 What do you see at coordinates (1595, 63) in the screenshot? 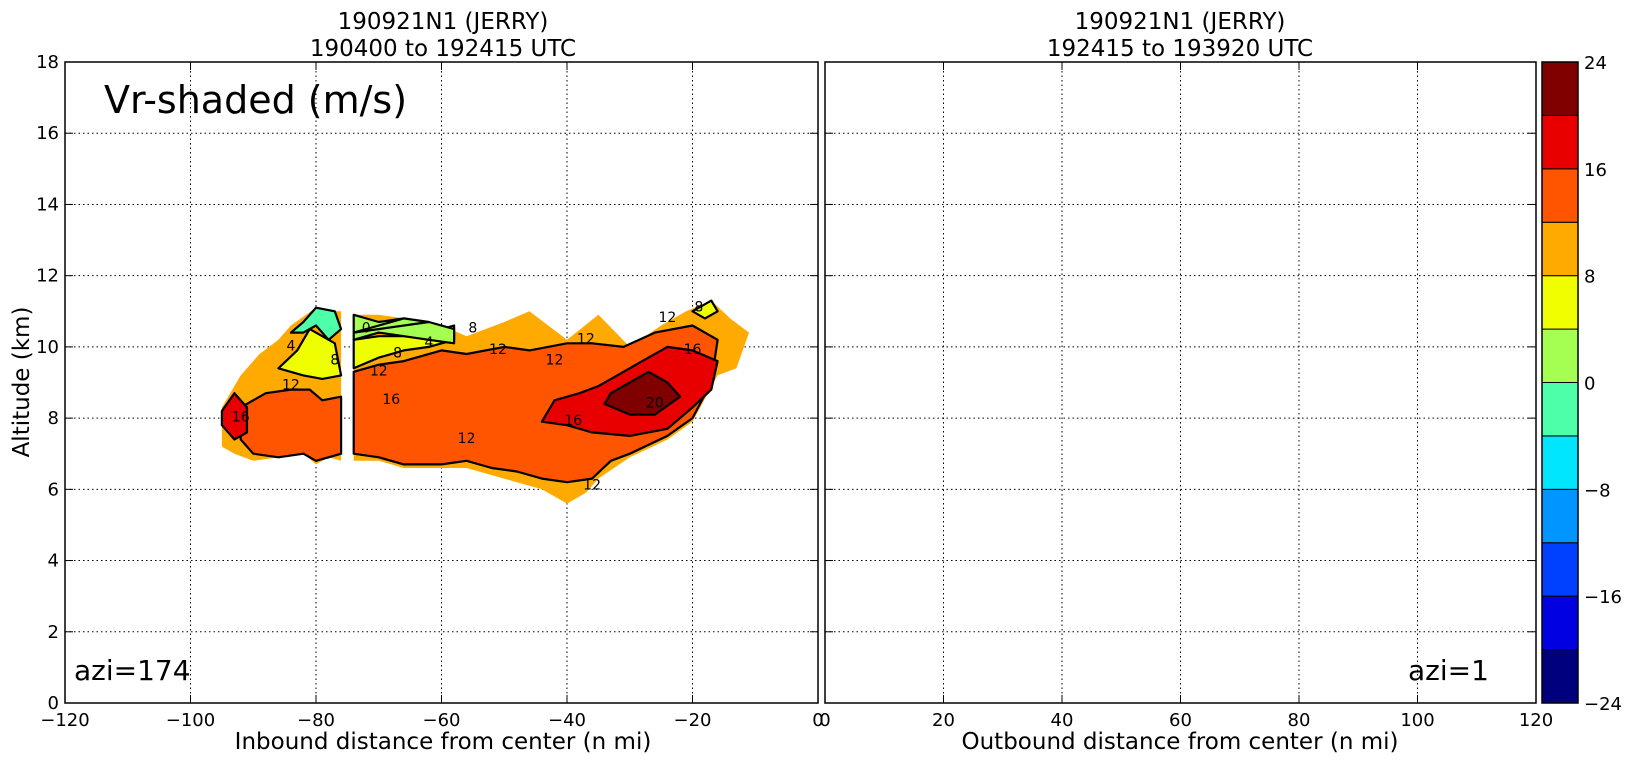
I see `colorbar-tick-label: 24` at bounding box center [1595, 63].